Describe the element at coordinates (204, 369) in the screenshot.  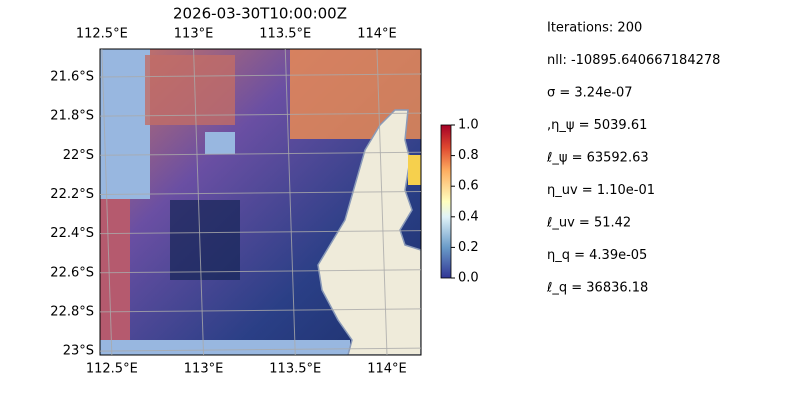
I see `lon-tick-label-bottom: 113°E` at that location.